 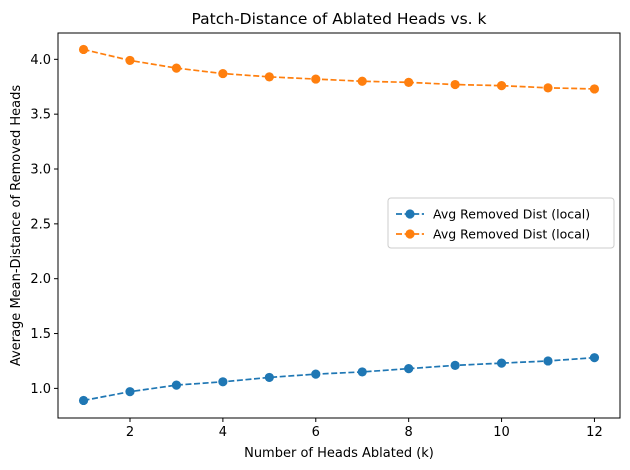 I want to click on x-tick-label: 4, so click(x=223, y=432).